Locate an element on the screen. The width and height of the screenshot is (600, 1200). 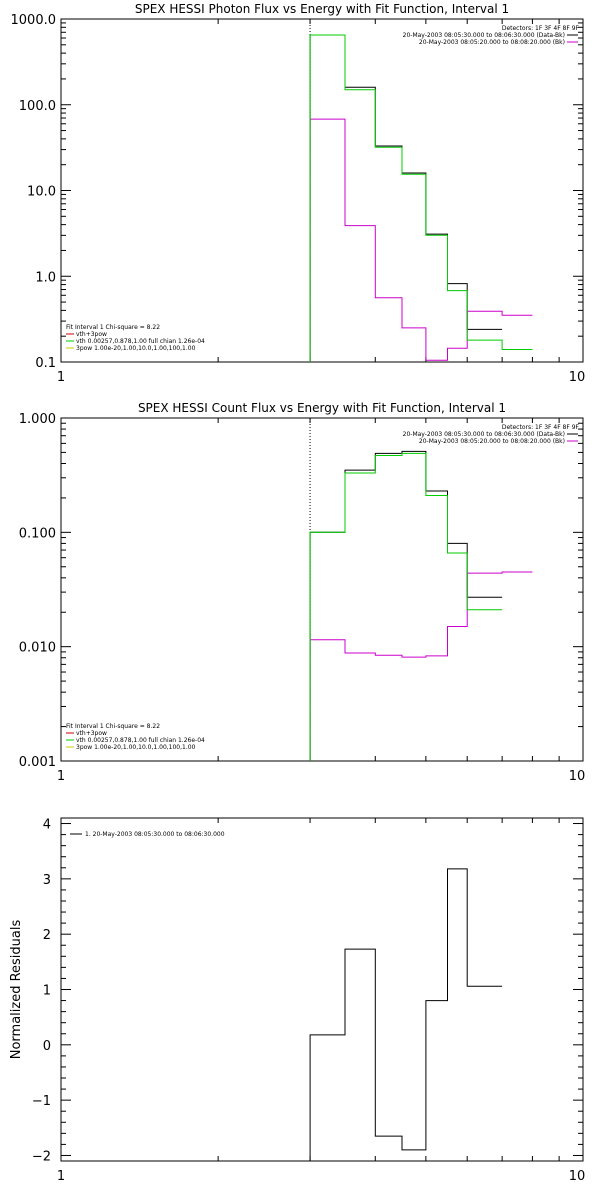
y-tick-label: 1.0 is located at coordinates (45, 277).